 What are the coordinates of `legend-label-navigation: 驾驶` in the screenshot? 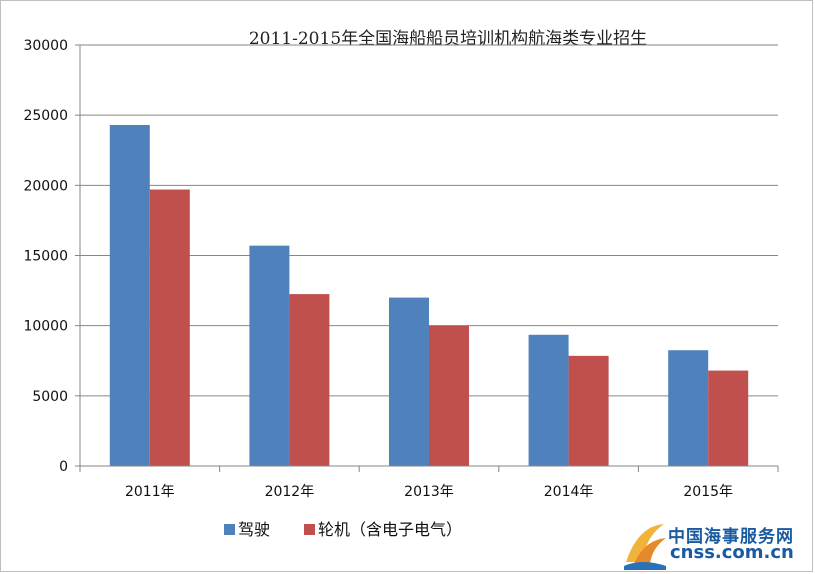 It's located at (254, 529).